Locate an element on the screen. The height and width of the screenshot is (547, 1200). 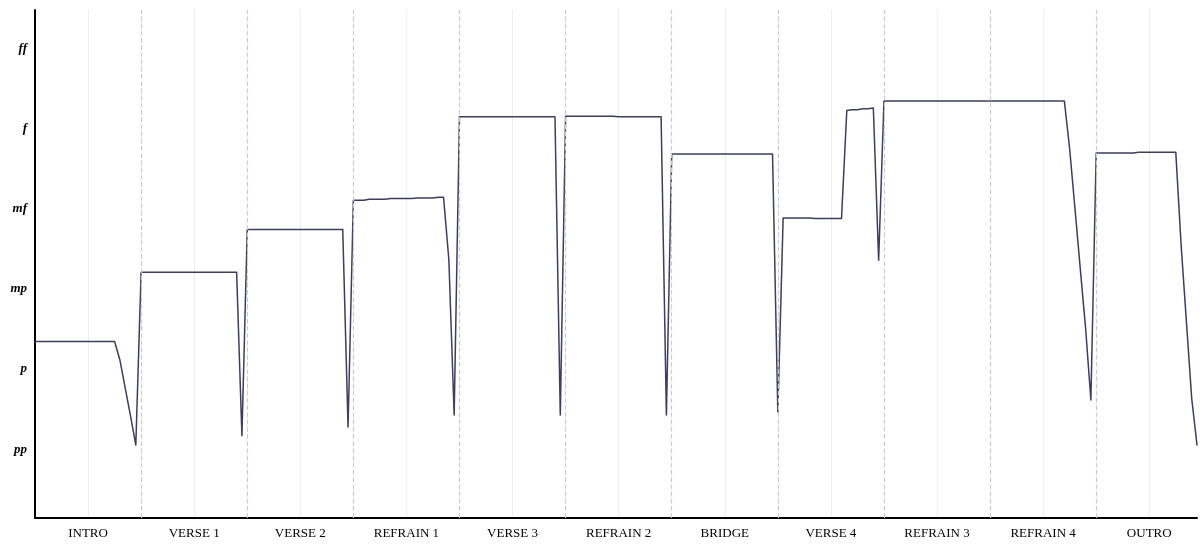
text: pp is located at coordinates (20, 448).